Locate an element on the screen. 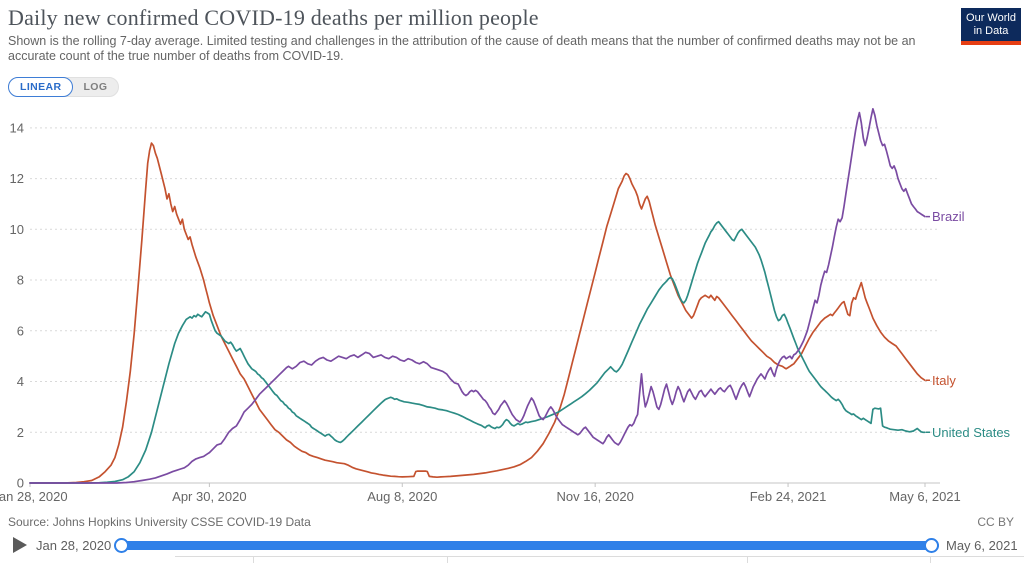 This screenshot has width=1024, height=563. timeline-handle-end is located at coordinates (931, 545).